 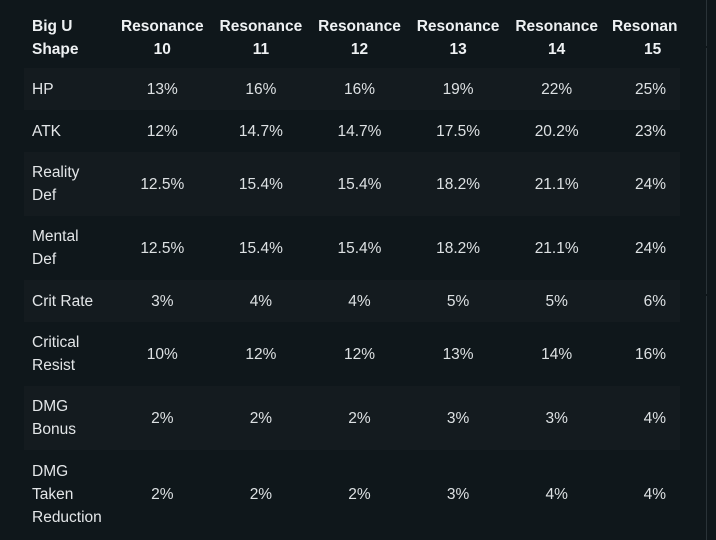 What do you see at coordinates (56, 172) in the screenshot?
I see `row-label-line: Reality` at bounding box center [56, 172].